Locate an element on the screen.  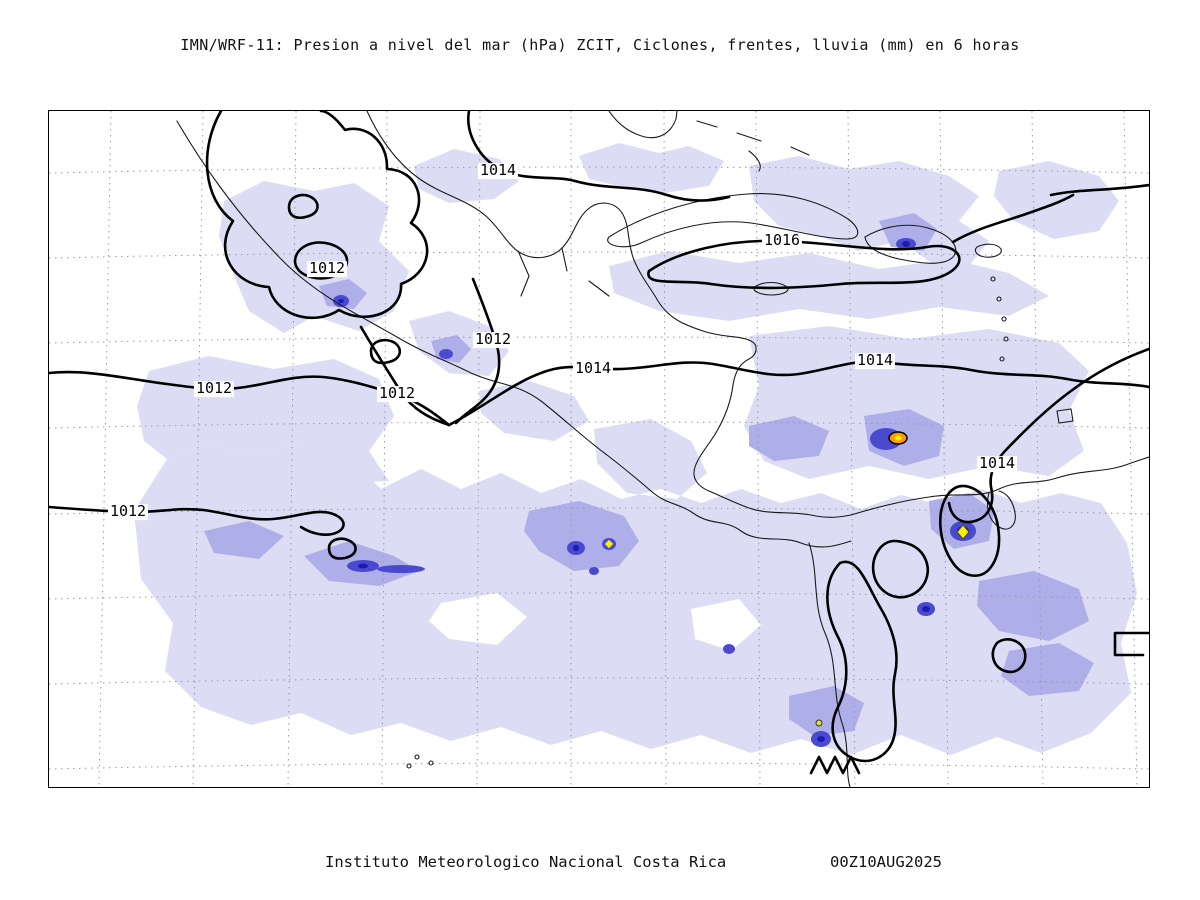
extreme-cell-yellow-dot is located at coordinates (819, 723).